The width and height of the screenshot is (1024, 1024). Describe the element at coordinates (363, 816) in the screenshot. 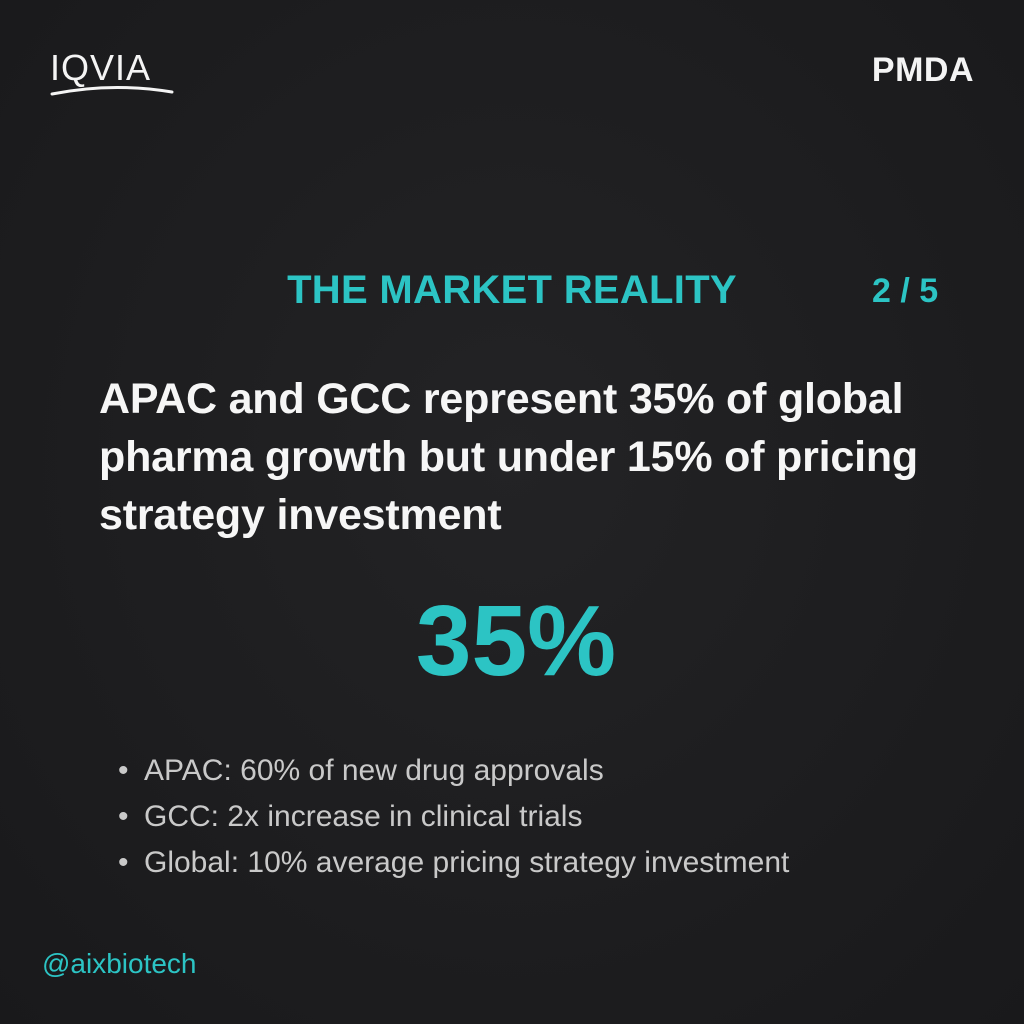

I see `bullet-text: GCC: 2x increase in clinical trials` at that location.